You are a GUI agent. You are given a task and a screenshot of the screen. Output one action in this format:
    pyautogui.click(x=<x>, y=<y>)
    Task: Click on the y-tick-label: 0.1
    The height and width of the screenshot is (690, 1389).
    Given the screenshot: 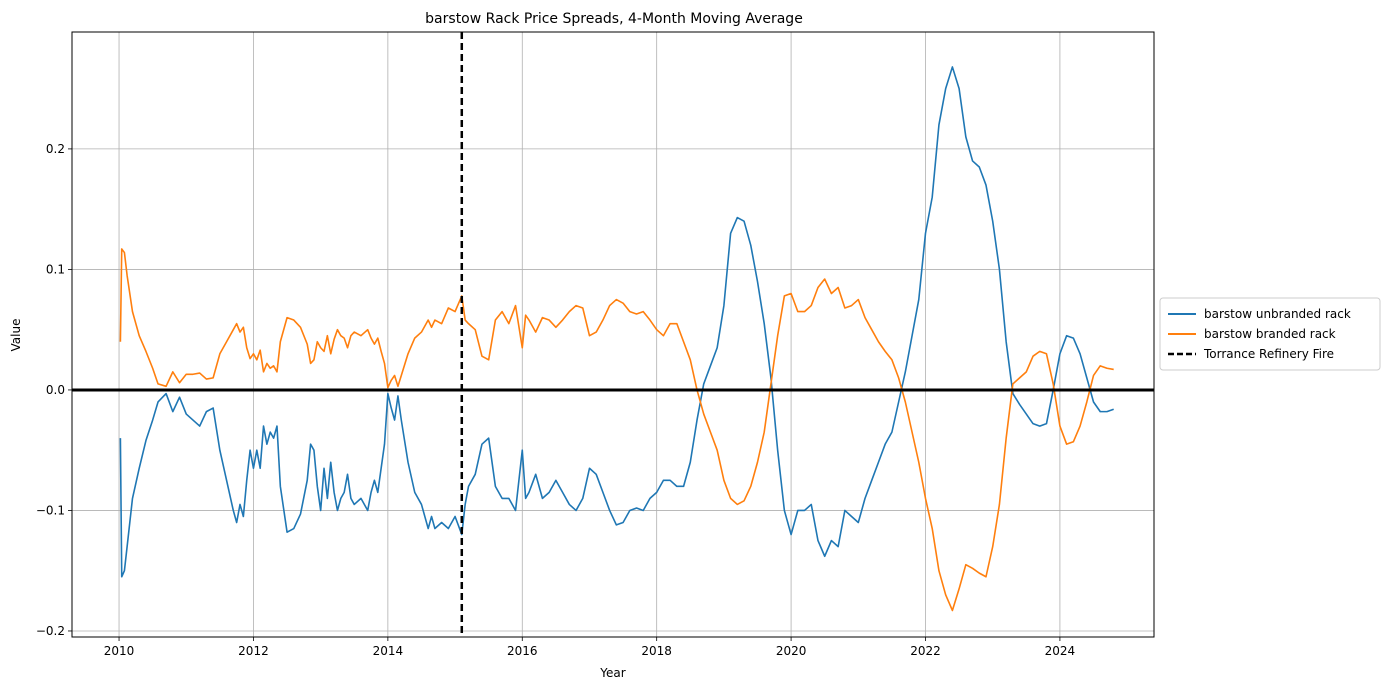 What is the action you would take?
    pyautogui.click(x=55, y=269)
    